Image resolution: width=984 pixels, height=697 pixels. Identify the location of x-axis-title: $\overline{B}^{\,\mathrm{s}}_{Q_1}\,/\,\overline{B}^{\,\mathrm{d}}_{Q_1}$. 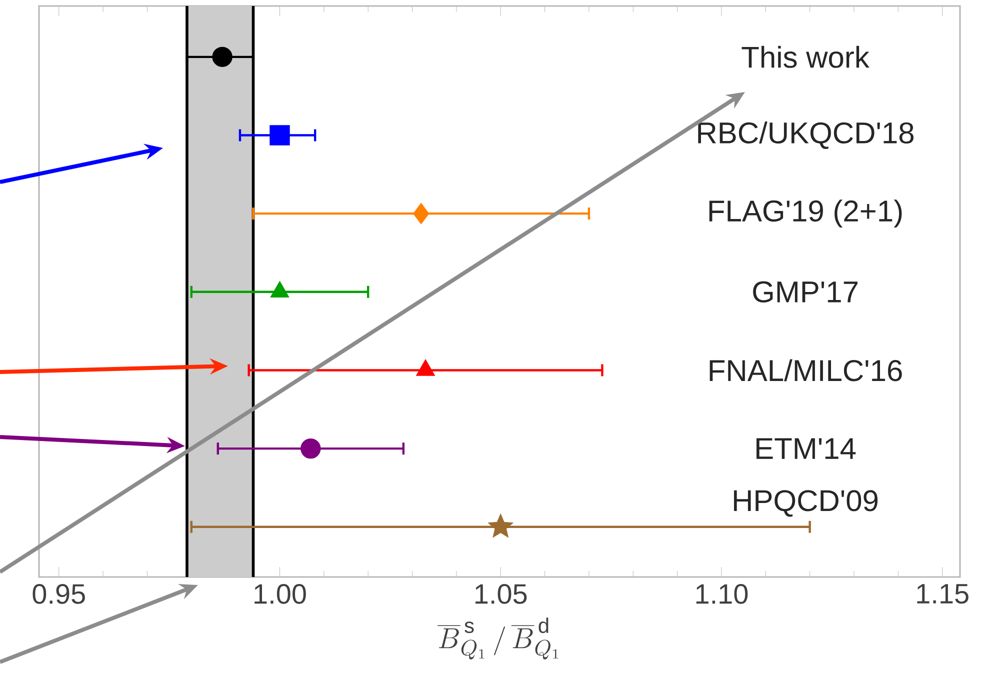
(497, 639).